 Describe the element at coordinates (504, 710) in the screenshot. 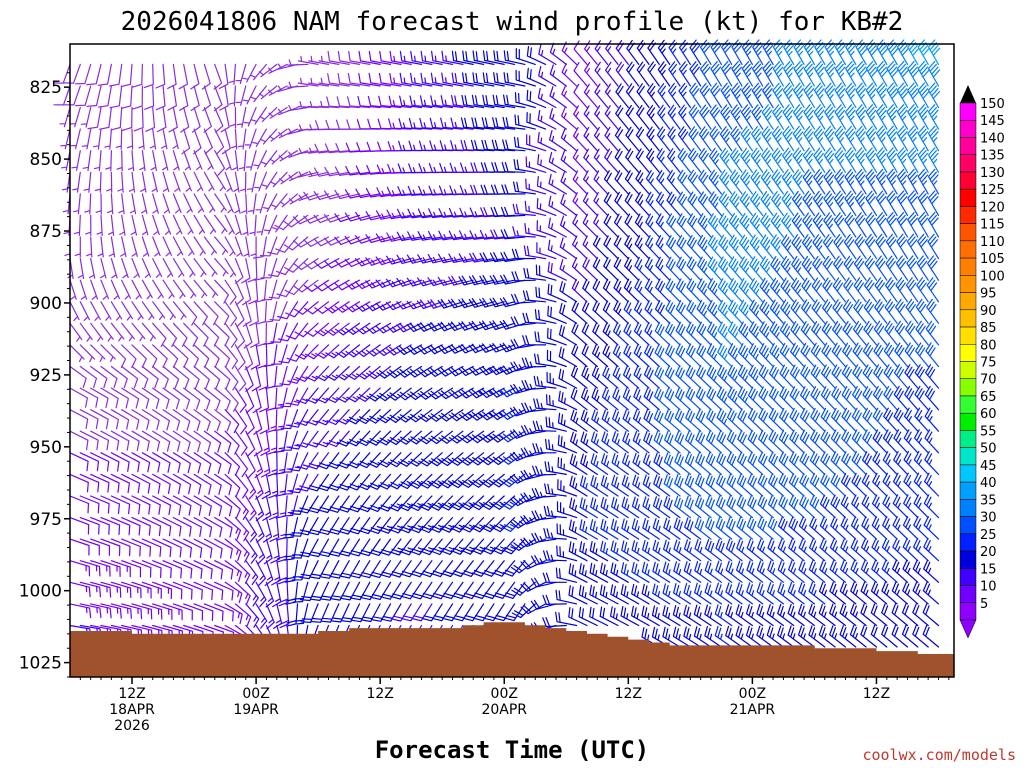

I see `x-tick-label: 20APR` at that location.